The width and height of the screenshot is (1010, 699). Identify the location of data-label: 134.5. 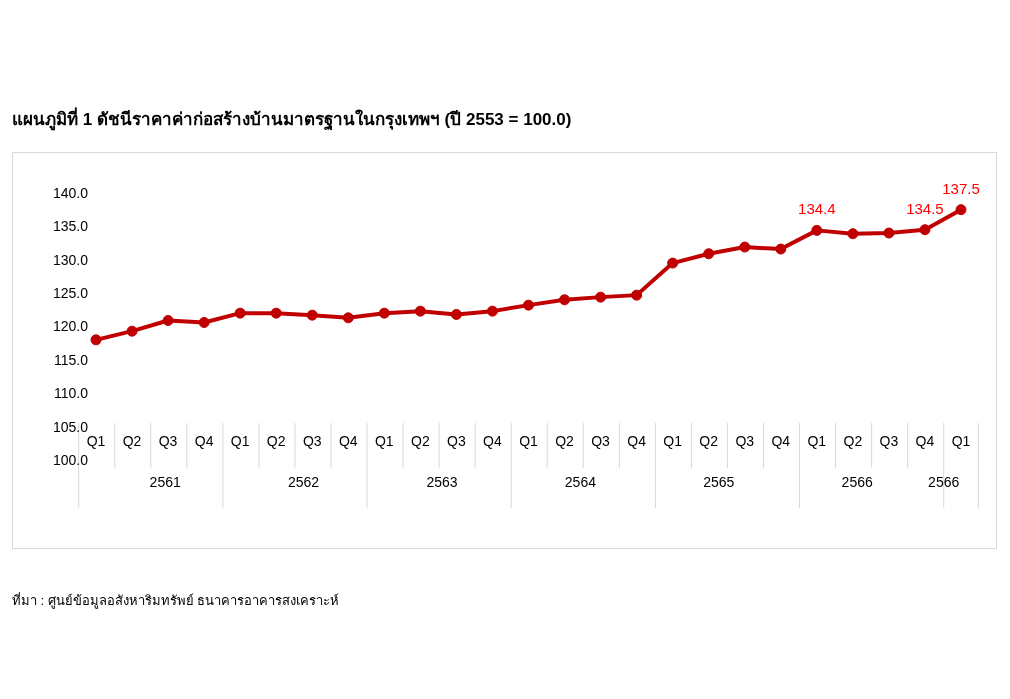
(925, 208).